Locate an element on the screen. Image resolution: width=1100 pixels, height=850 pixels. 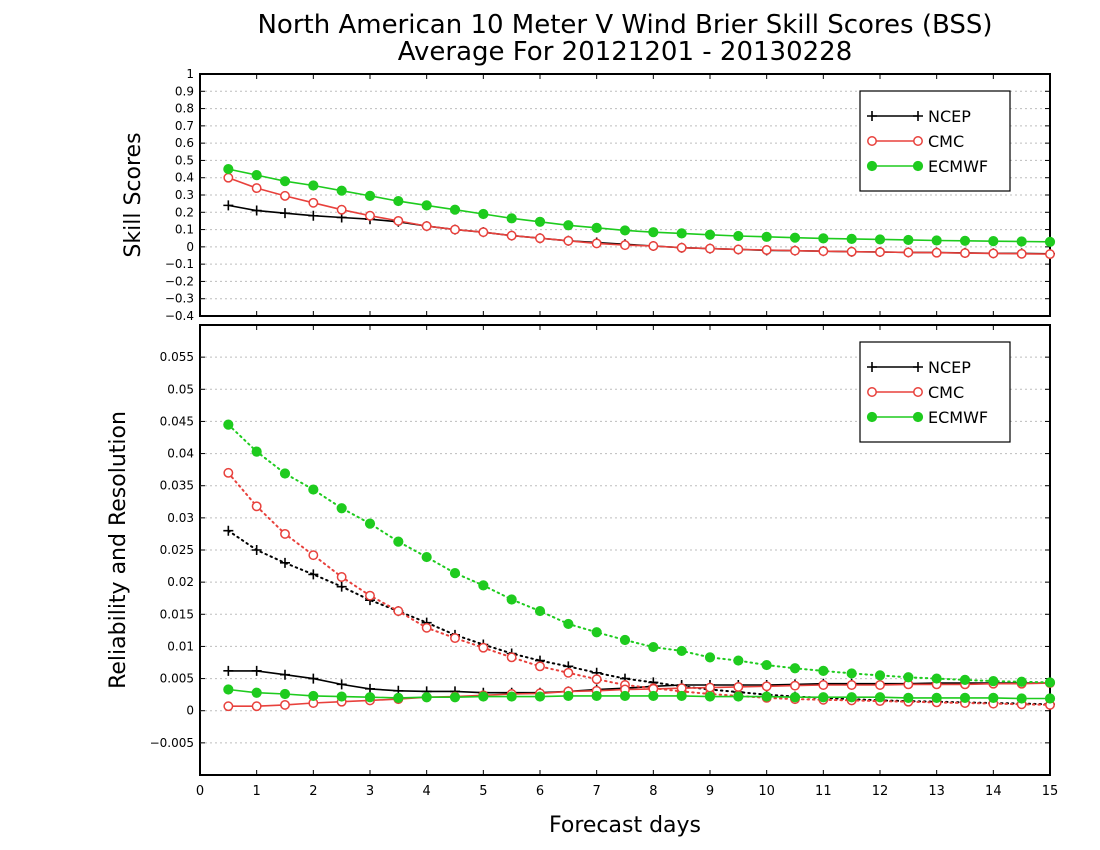
legend-marker-ncep is located at coordinates (918, 367).